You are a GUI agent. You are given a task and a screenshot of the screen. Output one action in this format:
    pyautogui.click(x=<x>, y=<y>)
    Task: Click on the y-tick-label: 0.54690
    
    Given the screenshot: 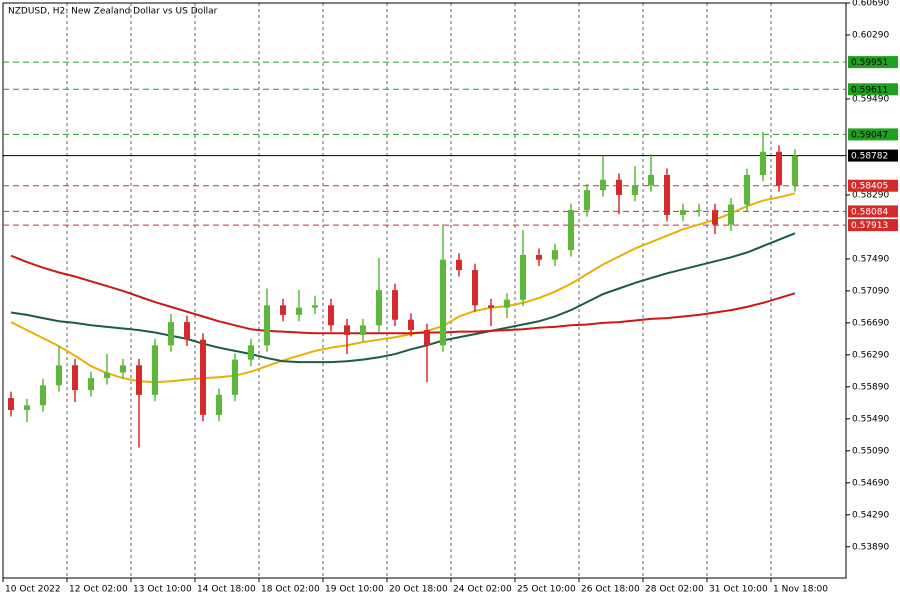 What is the action you would take?
    pyautogui.click(x=870, y=483)
    